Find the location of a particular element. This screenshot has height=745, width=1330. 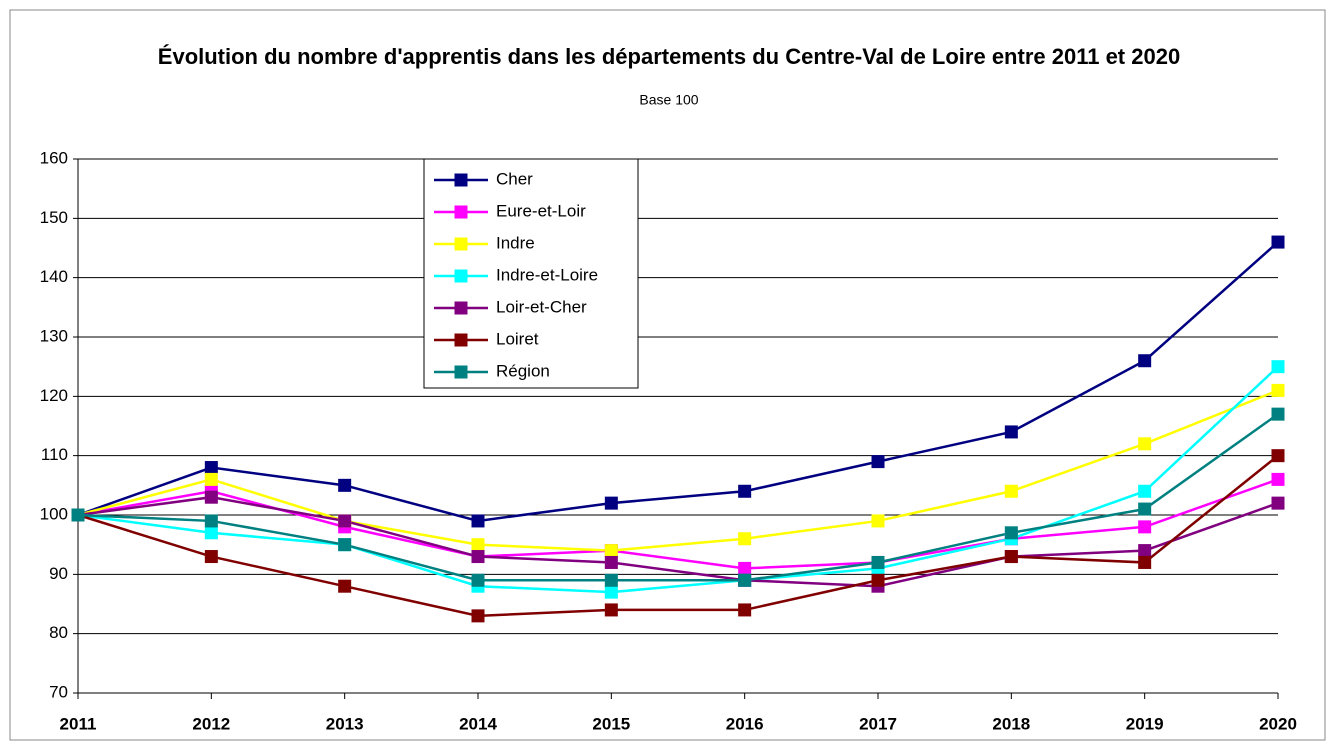

y-tick-label: 80 is located at coordinates (58, 632).